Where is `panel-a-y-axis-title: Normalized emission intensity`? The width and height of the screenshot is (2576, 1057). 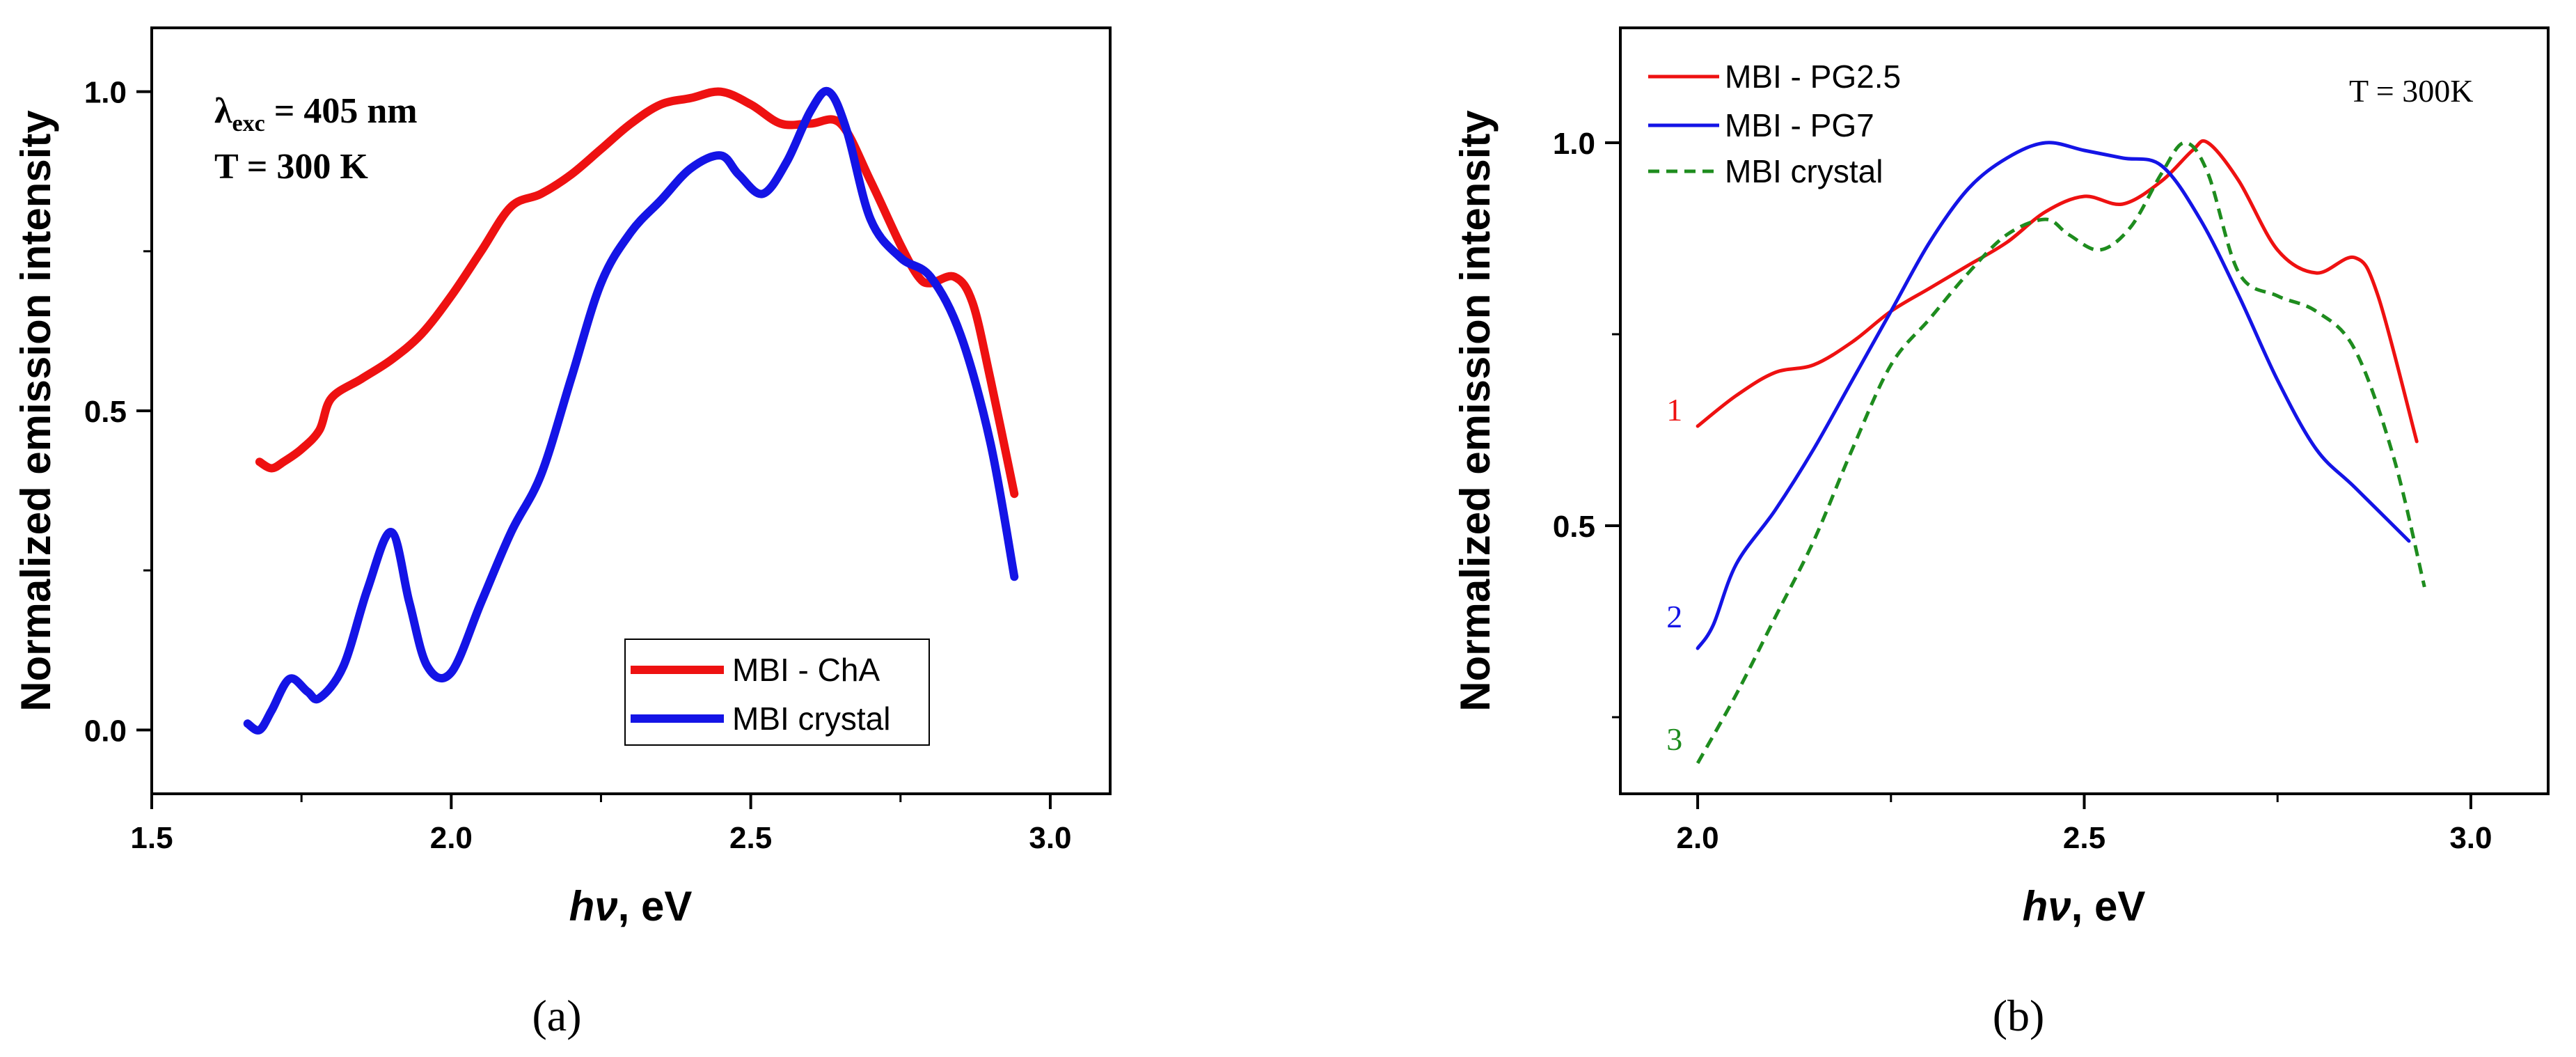
panel-a-y-axis-title: Normalized emission intensity is located at coordinates (36, 411).